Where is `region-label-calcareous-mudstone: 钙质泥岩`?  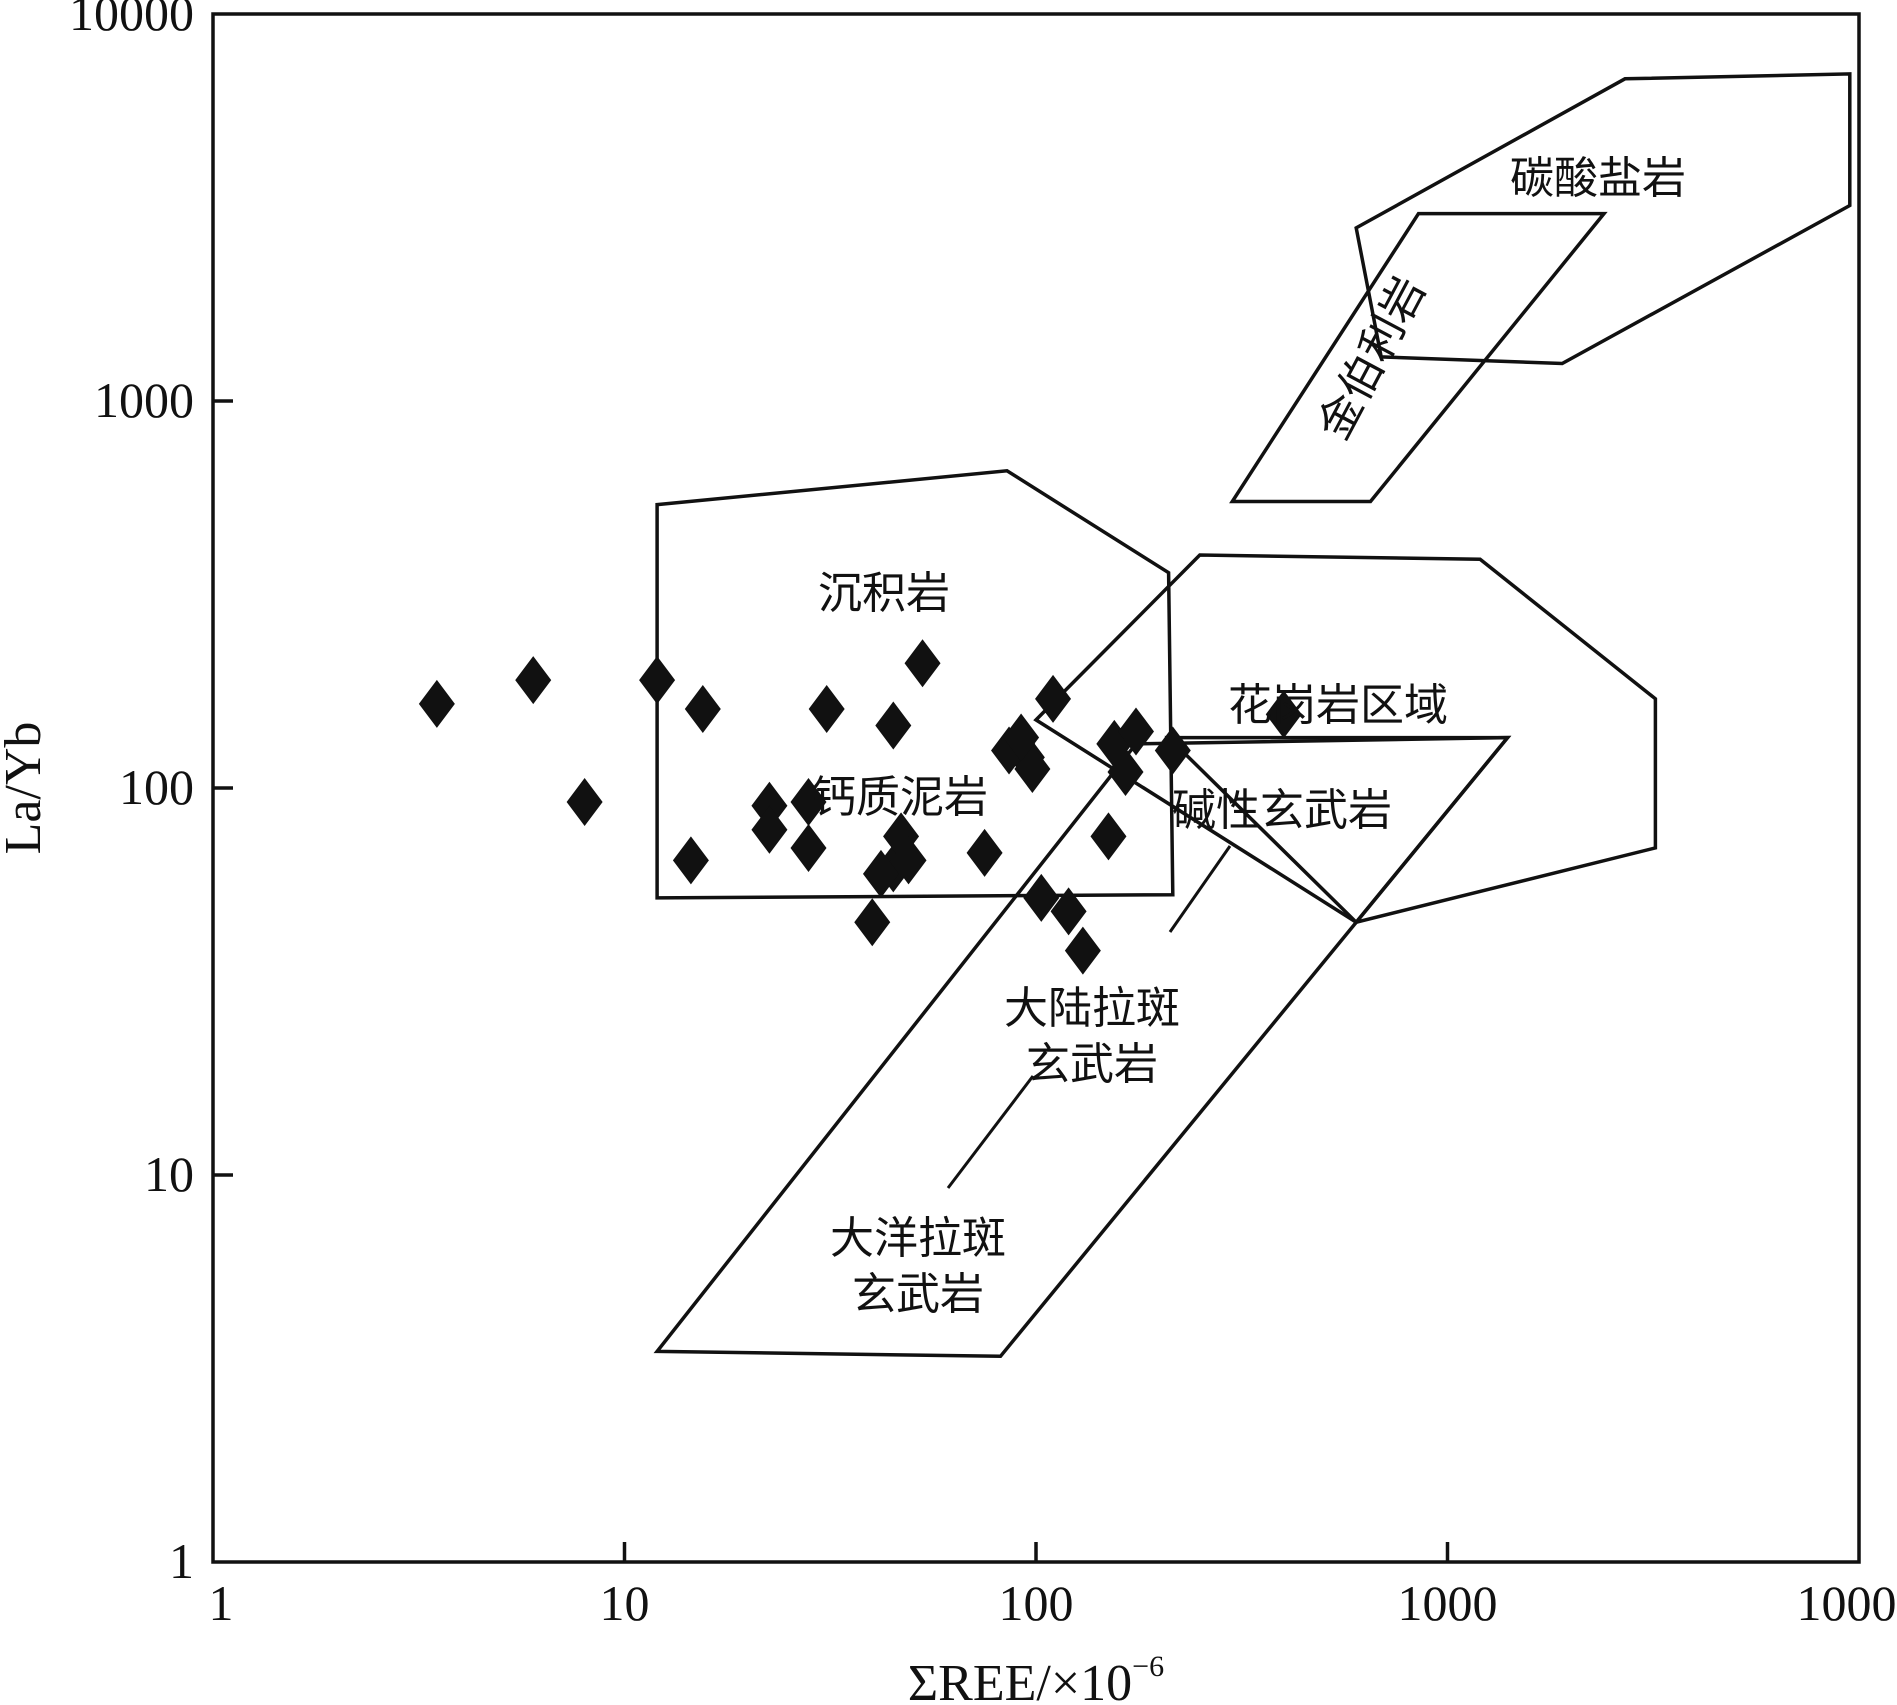 region-label-calcareous-mudstone: 钙质泥岩 is located at coordinates (900, 797).